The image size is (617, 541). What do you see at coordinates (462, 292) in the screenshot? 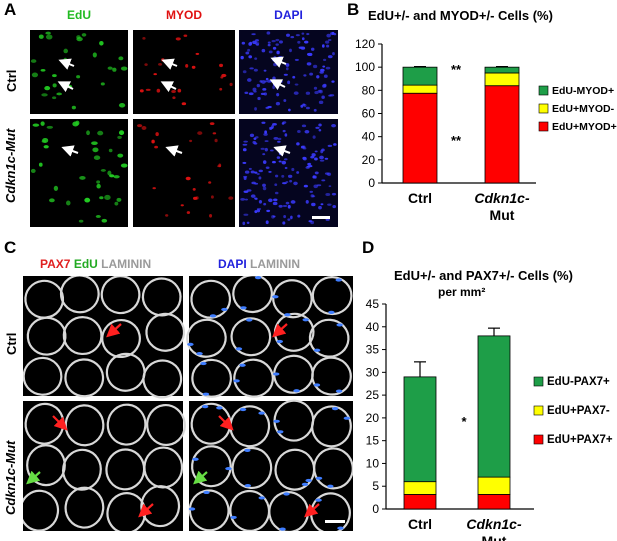
I see `chart-subtitle-d: per mm²` at bounding box center [462, 292].